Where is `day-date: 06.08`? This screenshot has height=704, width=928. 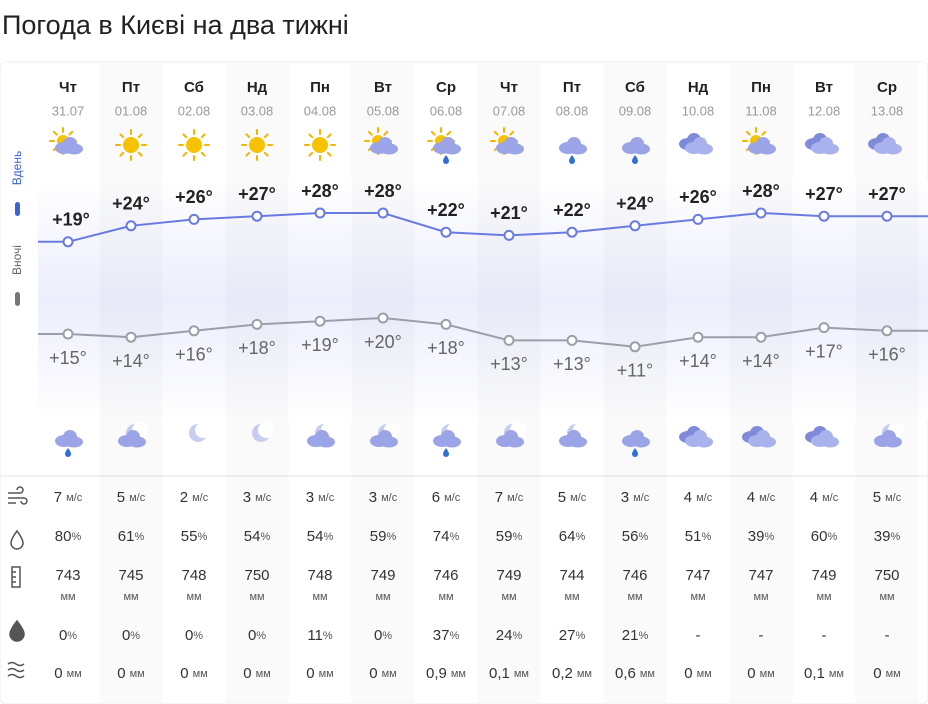 day-date: 06.08 is located at coordinates (446, 110).